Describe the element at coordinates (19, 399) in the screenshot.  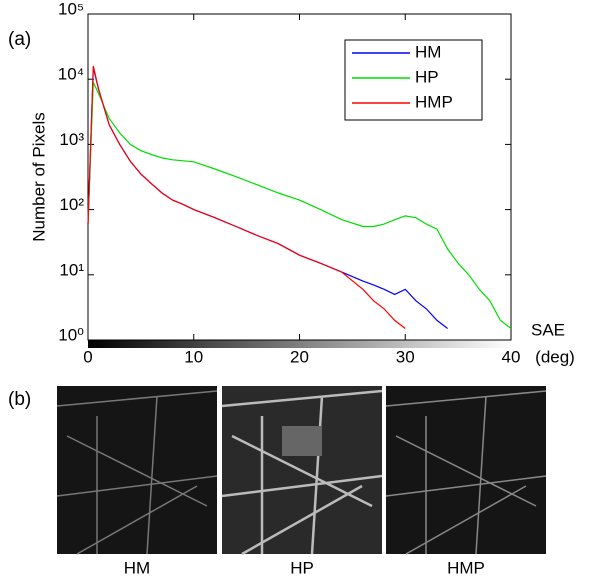
I see `panel-label: (b)` at that location.